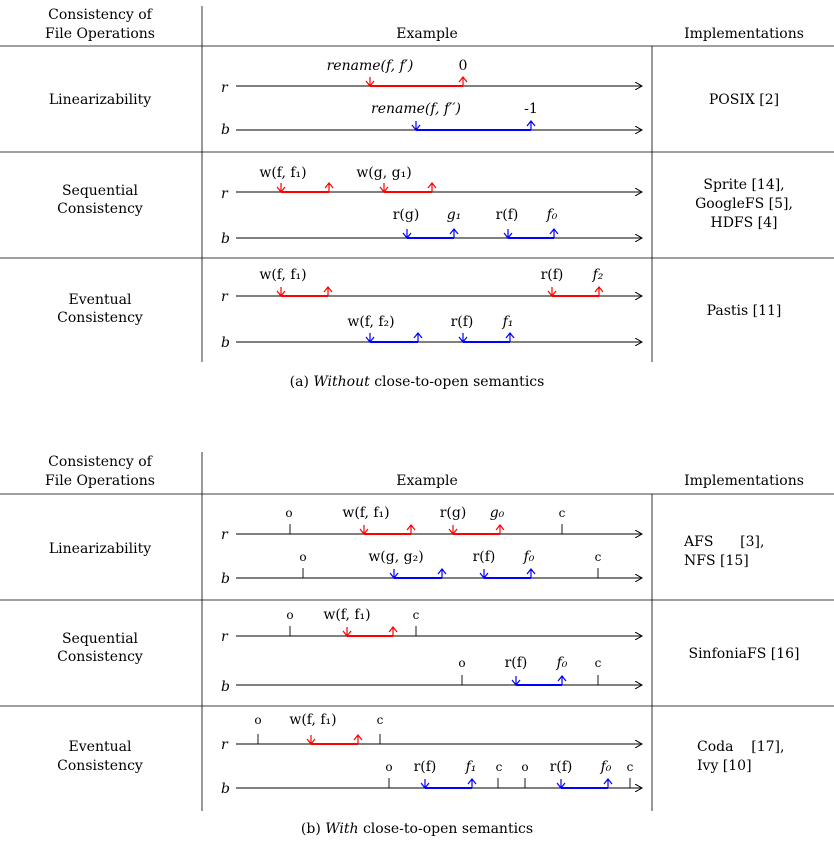  I want to click on row-implementations: SinfoniaFS [16], so click(743, 654).